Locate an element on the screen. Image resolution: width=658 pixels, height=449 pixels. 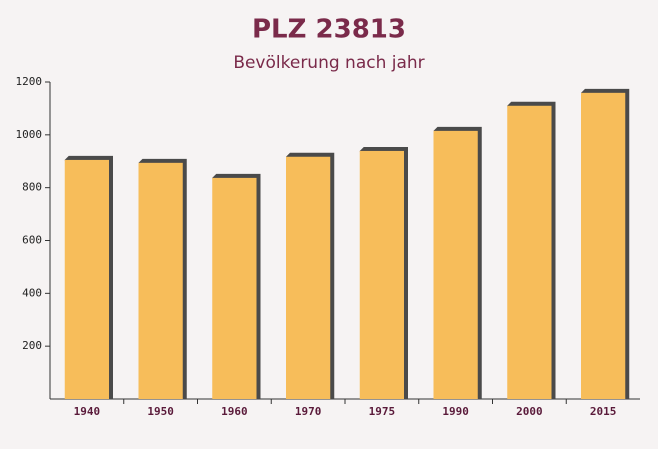
y-tick-label: 800 is located at coordinates (32, 187).